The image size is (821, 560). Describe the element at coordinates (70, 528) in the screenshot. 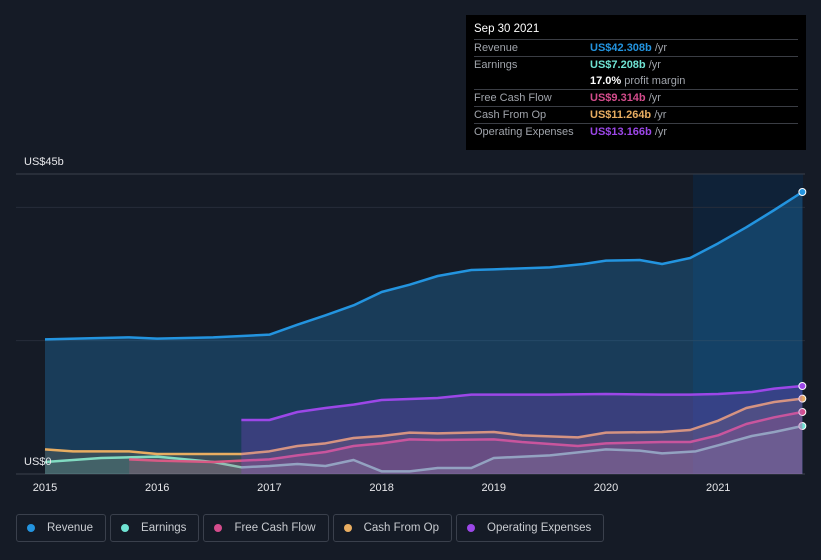

I see `legend-label: Revenue` at that location.